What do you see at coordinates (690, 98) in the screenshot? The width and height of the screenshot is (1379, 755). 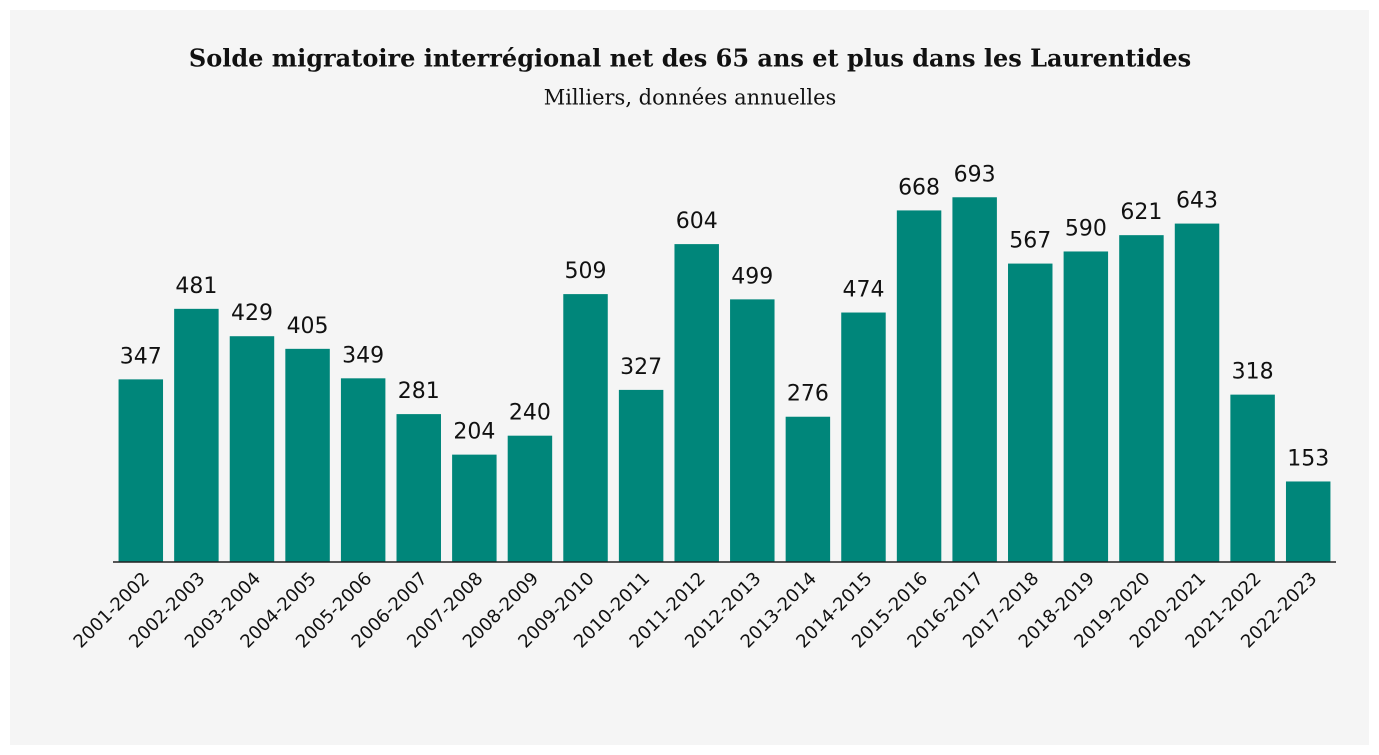 I see `chart-subtitle: Milliers, données annuelles` at bounding box center [690, 98].